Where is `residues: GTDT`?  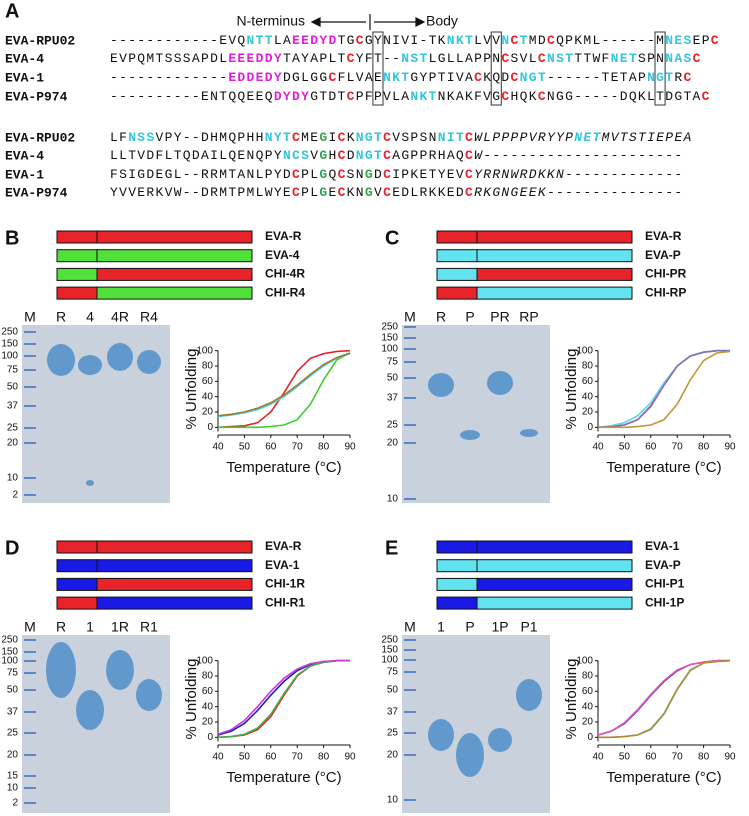
residues: GTDT is located at coordinates (328, 96).